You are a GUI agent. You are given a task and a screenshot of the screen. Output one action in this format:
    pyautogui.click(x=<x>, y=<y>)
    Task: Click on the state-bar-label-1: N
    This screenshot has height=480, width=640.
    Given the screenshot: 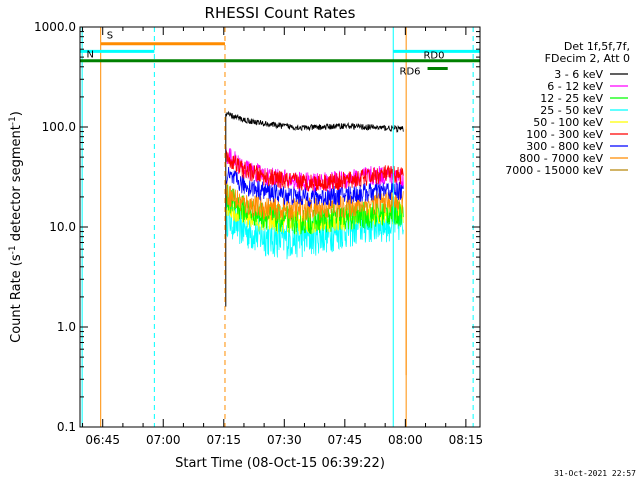 What is the action you would take?
    pyautogui.click(x=90, y=54)
    